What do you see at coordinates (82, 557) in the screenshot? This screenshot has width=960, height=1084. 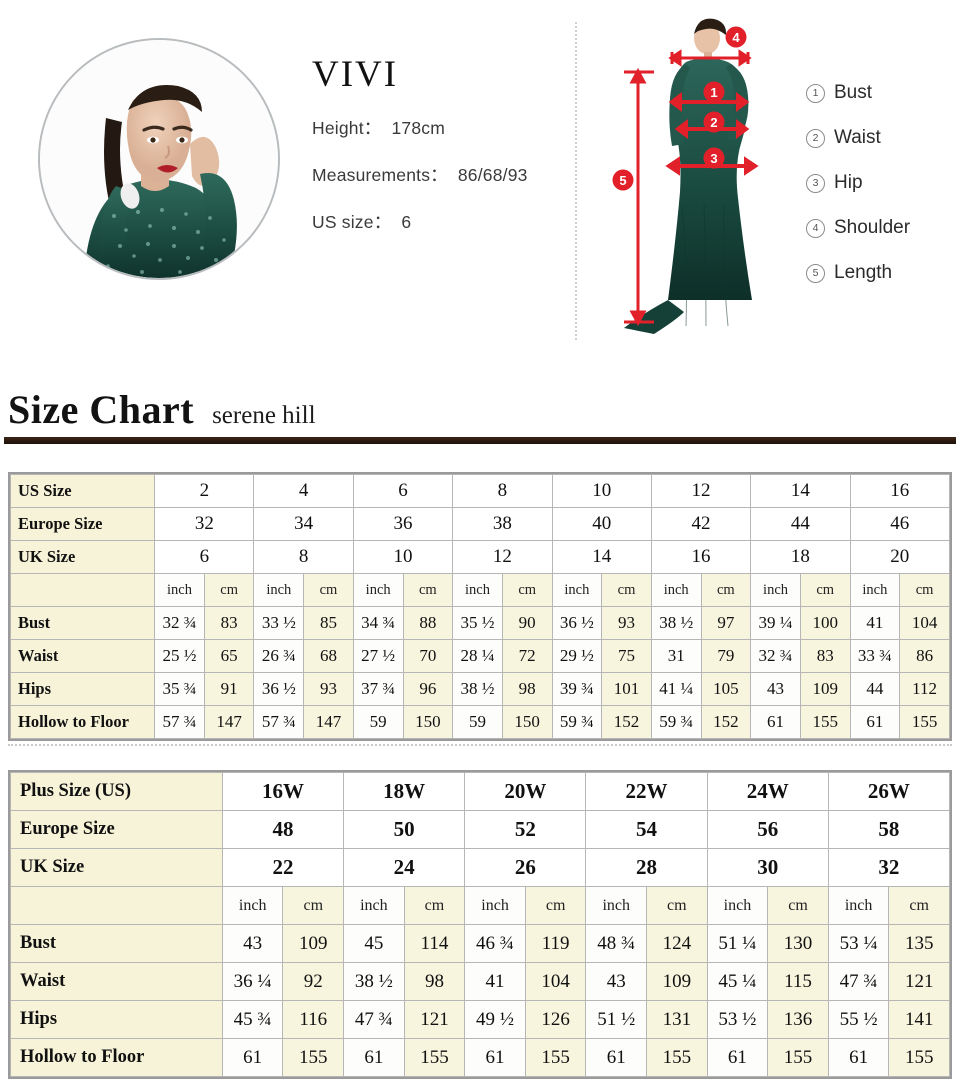 I see `uk-size-row-label: UK Size` at bounding box center [82, 557].